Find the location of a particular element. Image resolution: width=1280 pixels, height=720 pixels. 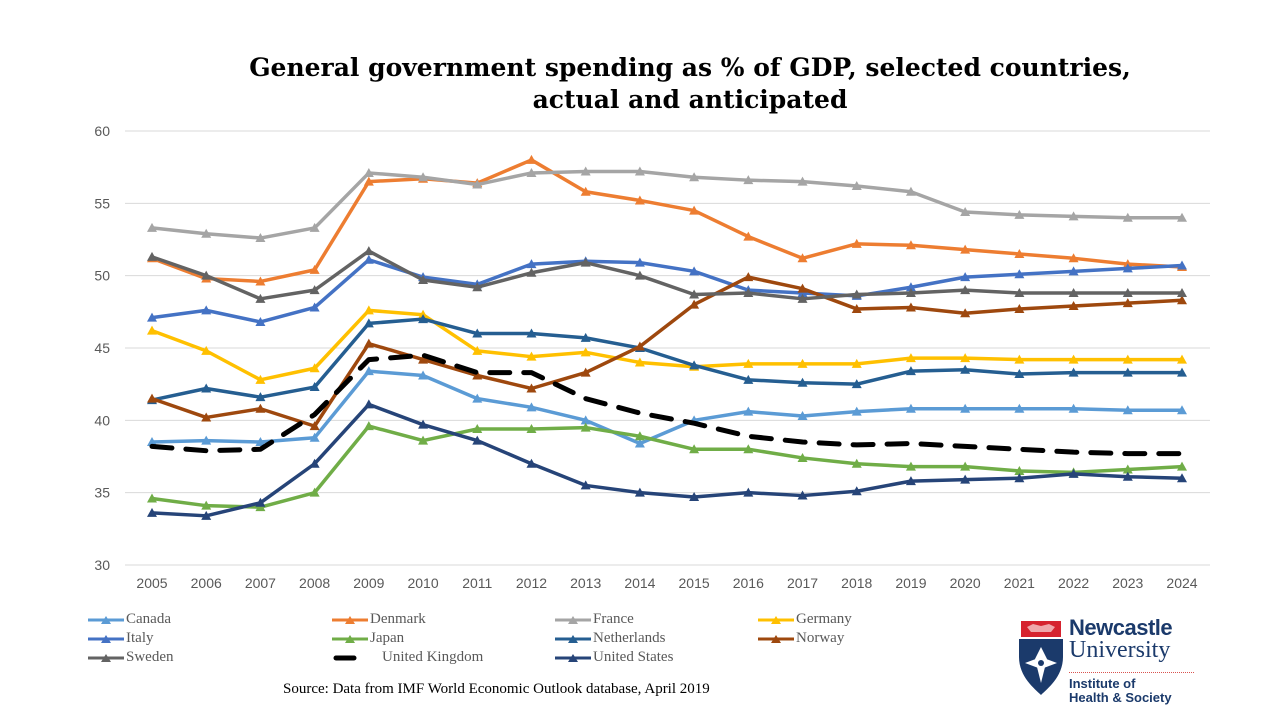

chart-title-line-2: actual and anticipated is located at coordinates (690, 99).